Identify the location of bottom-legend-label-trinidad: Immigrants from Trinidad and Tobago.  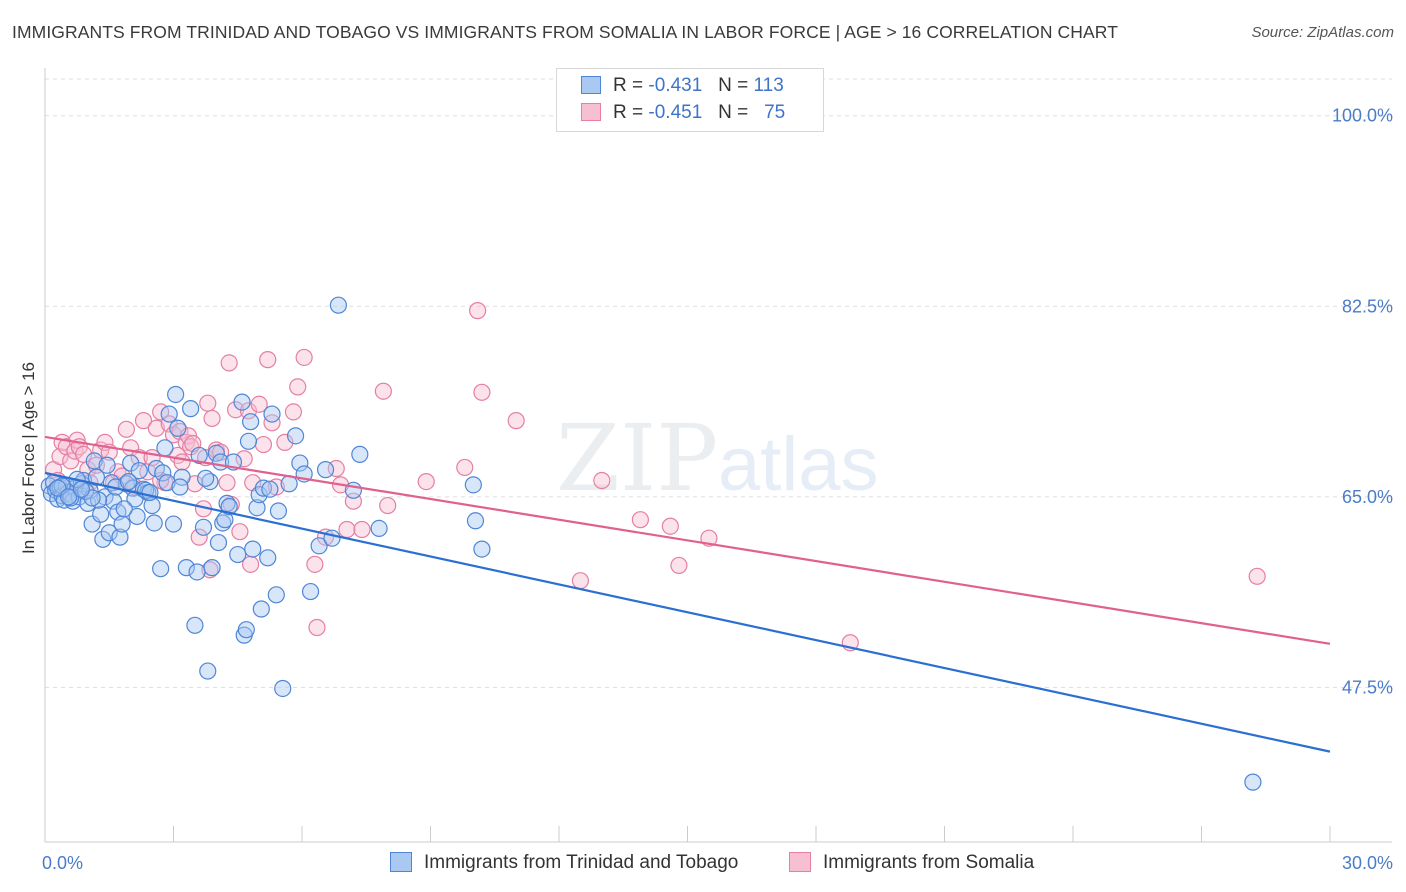
(581, 862).